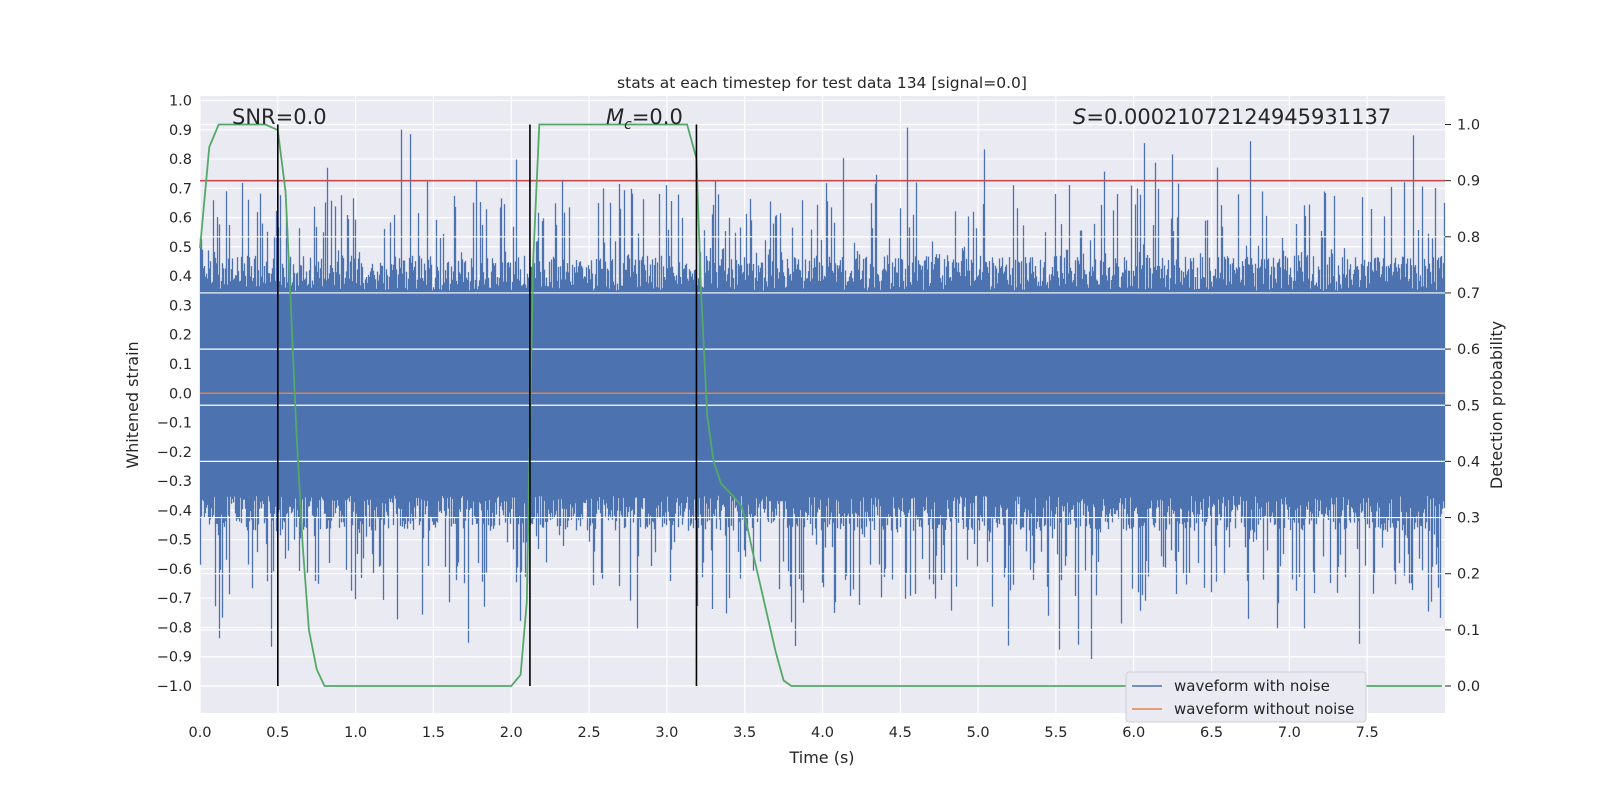 This screenshot has height=800, width=1600. I want to click on legend-label-clean: waveform without noise, so click(1264, 709).